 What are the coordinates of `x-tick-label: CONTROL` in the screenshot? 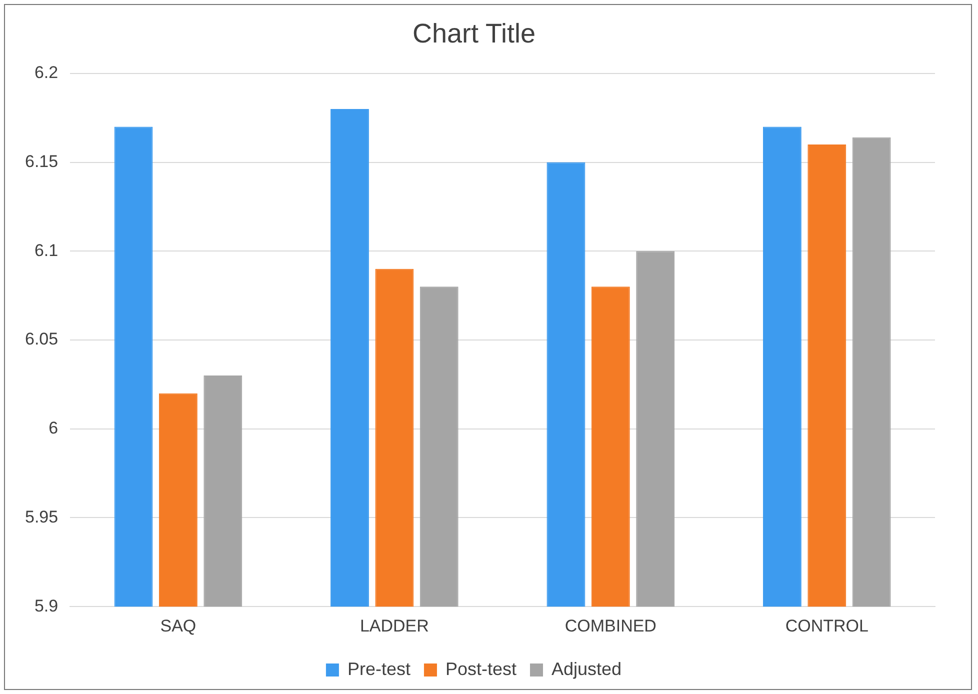 It's located at (826, 626).